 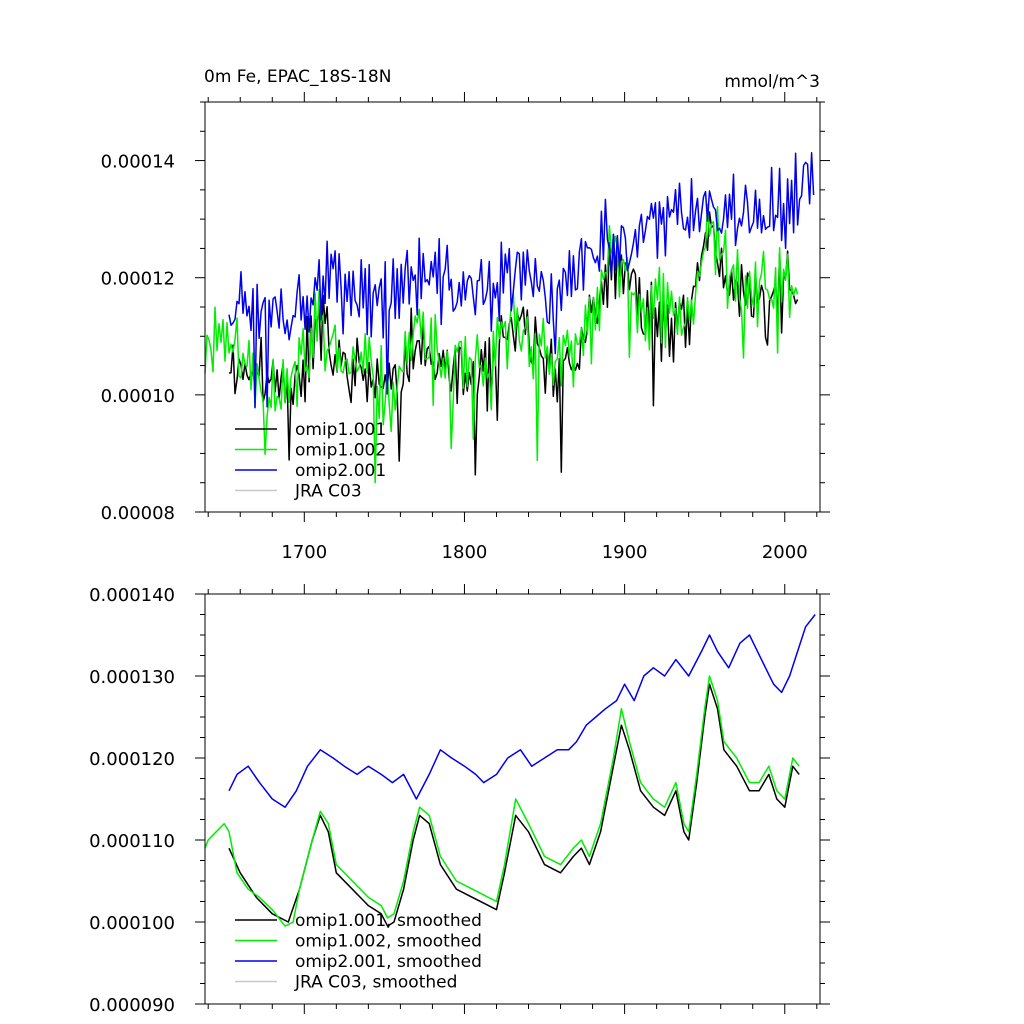 I want to click on legend-label: omip2.001, so click(x=340, y=471).